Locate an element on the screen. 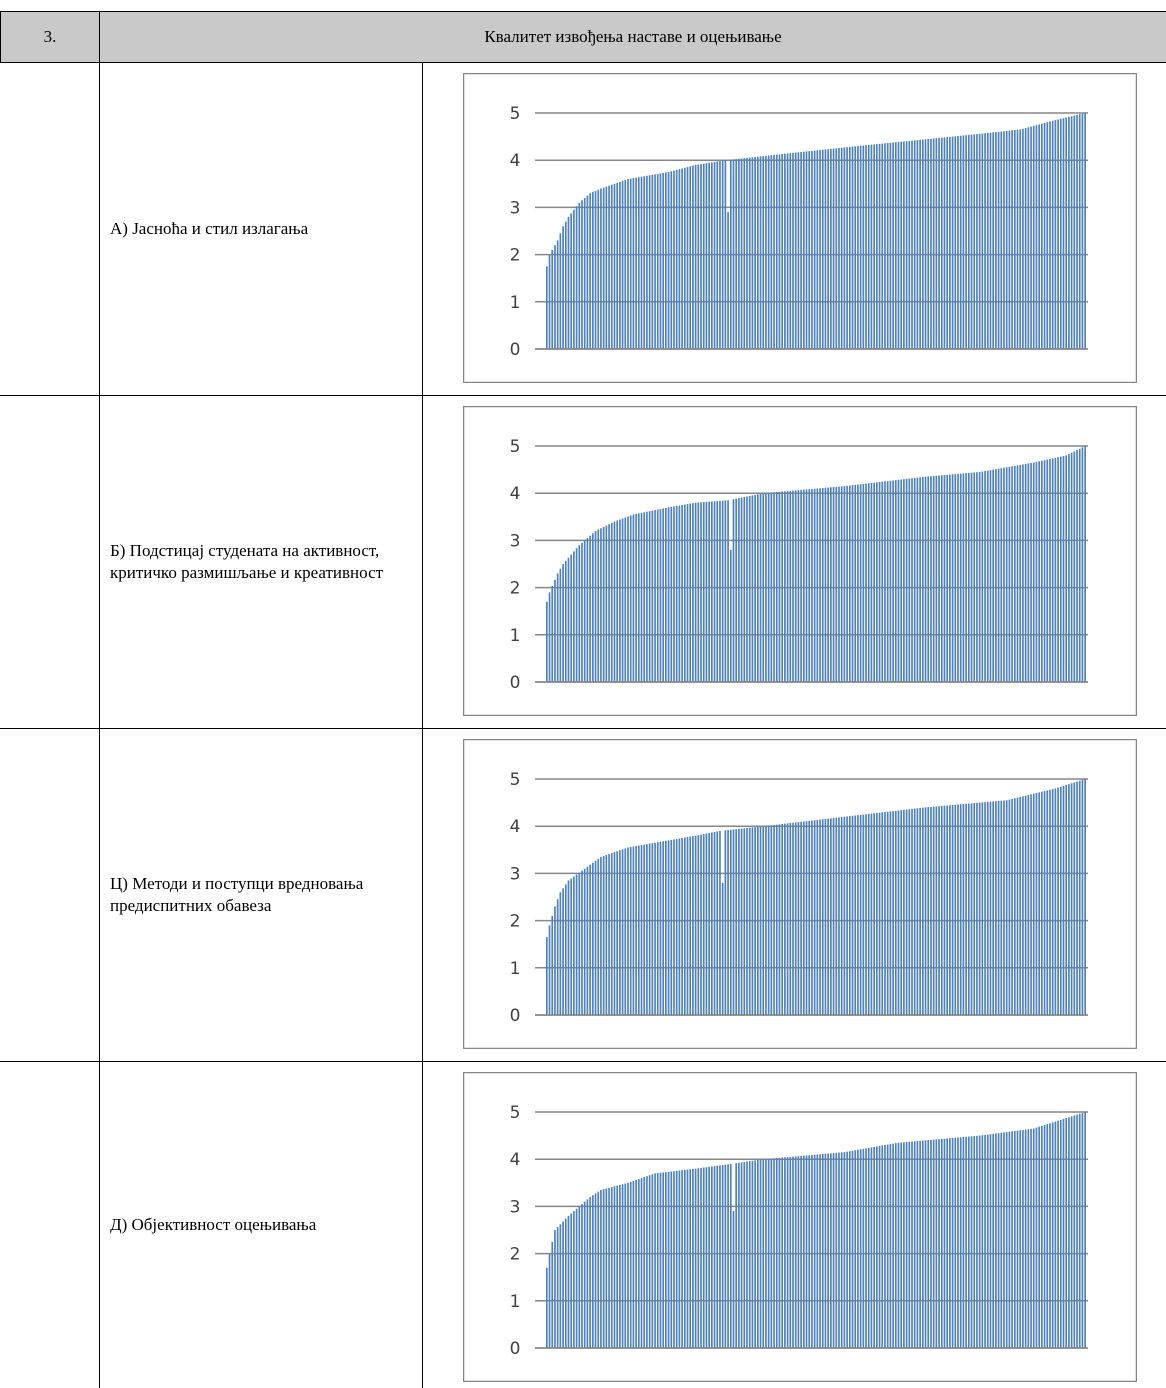 The height and width of the screenshot is (1388, 1166). criterion-label-a: А) Јасноћа и стил излагања is located at coordinates (209, 228).